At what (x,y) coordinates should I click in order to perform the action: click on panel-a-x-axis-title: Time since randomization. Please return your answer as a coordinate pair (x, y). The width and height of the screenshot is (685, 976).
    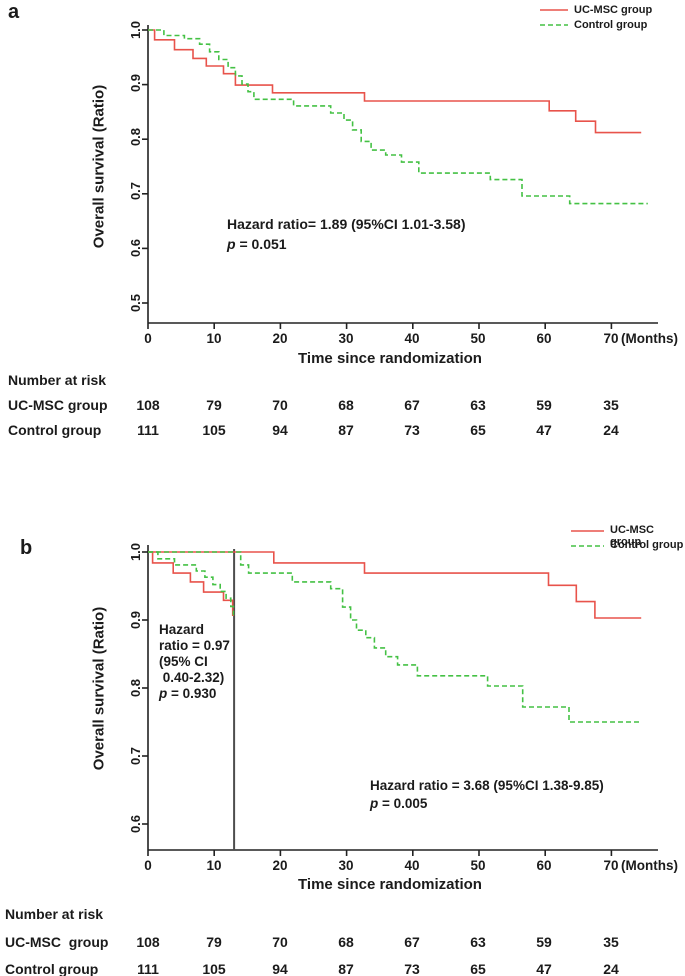
    Looking at the image, I should click on (390, 358).